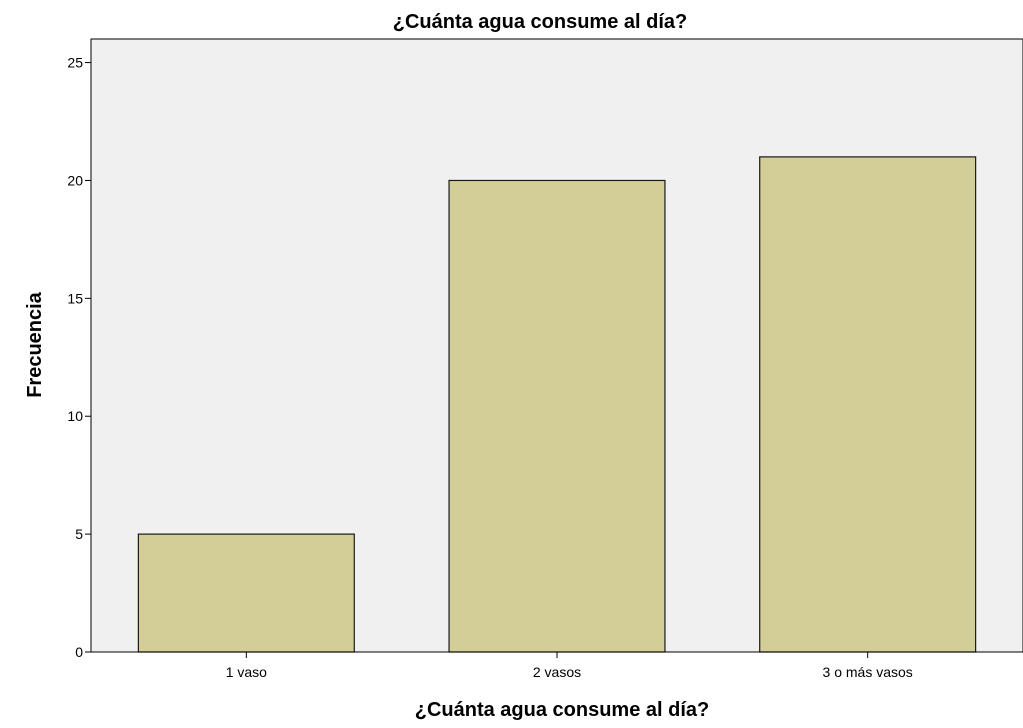 The image size is (1023, 728). I want to click on x-ticks-group: 1 vaso 2 vasos 3 o más vasos, so click(569, 666).